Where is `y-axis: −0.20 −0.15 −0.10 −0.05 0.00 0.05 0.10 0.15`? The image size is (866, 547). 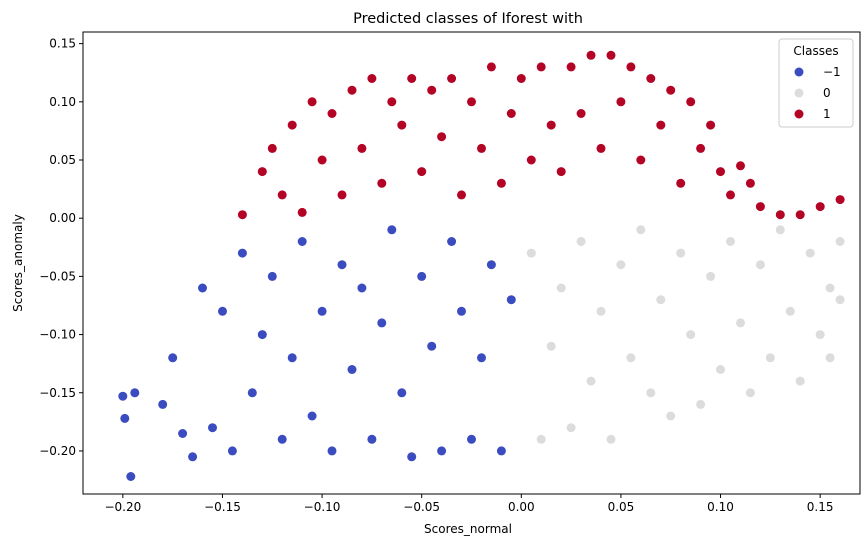
y-axis: −0.20 −0.15 −0.10 −0.05 0.00 0.05 0.10 0.15 is located at coordinates (61, 247).